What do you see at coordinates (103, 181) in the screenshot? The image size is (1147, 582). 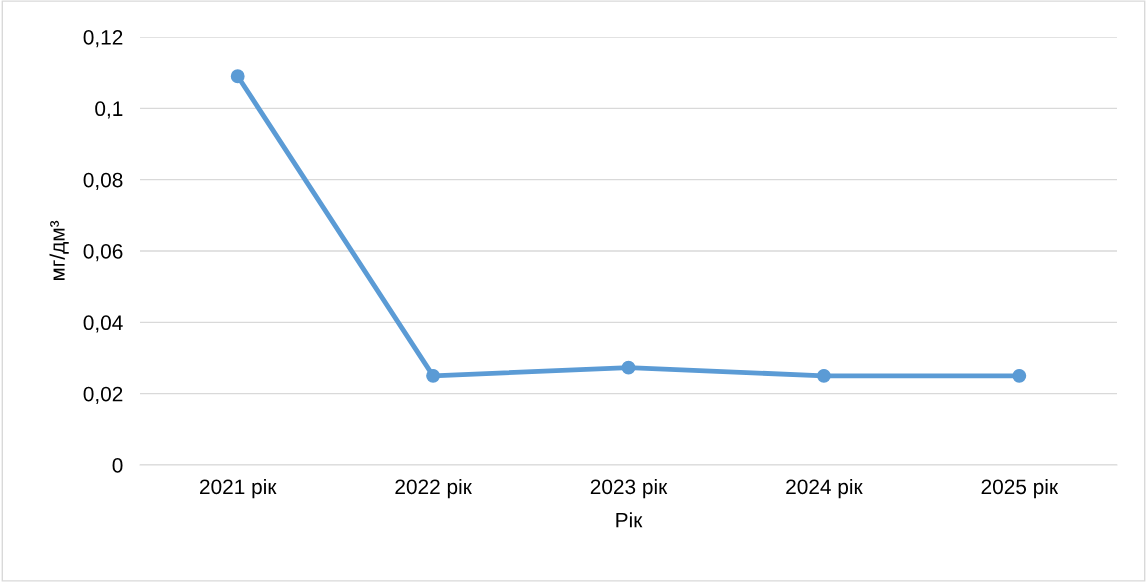 I see `y-tick-label: 0,08` at bounding box center [103, 181].